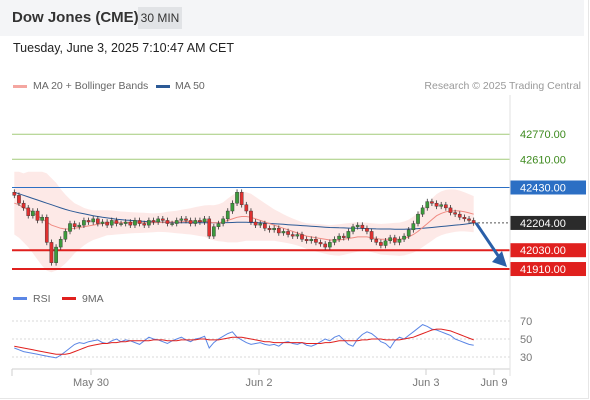 The width and height of the screenshot is (590, 400). What do you see at coordinates (494, 383) in the screenshot?
I see `time-axis-label: Jun 9` at bounding box center [494, 383].